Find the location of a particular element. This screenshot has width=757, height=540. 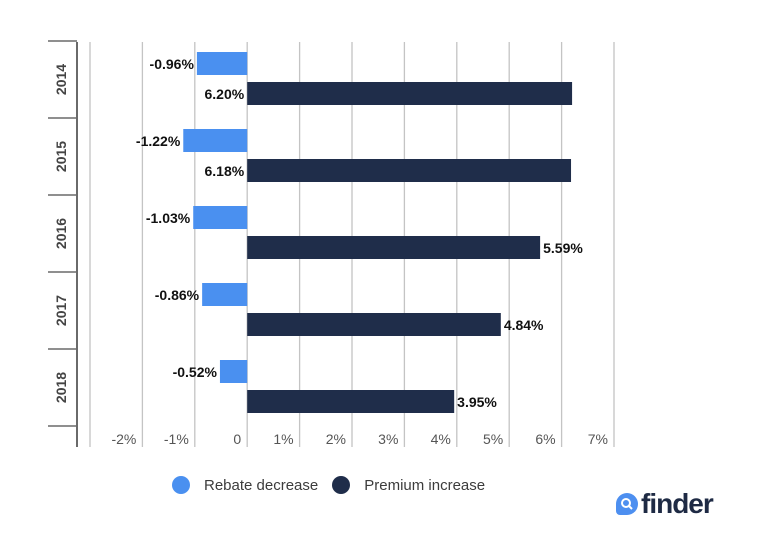

finder-logo: finder is located at coordinates (665, 503).